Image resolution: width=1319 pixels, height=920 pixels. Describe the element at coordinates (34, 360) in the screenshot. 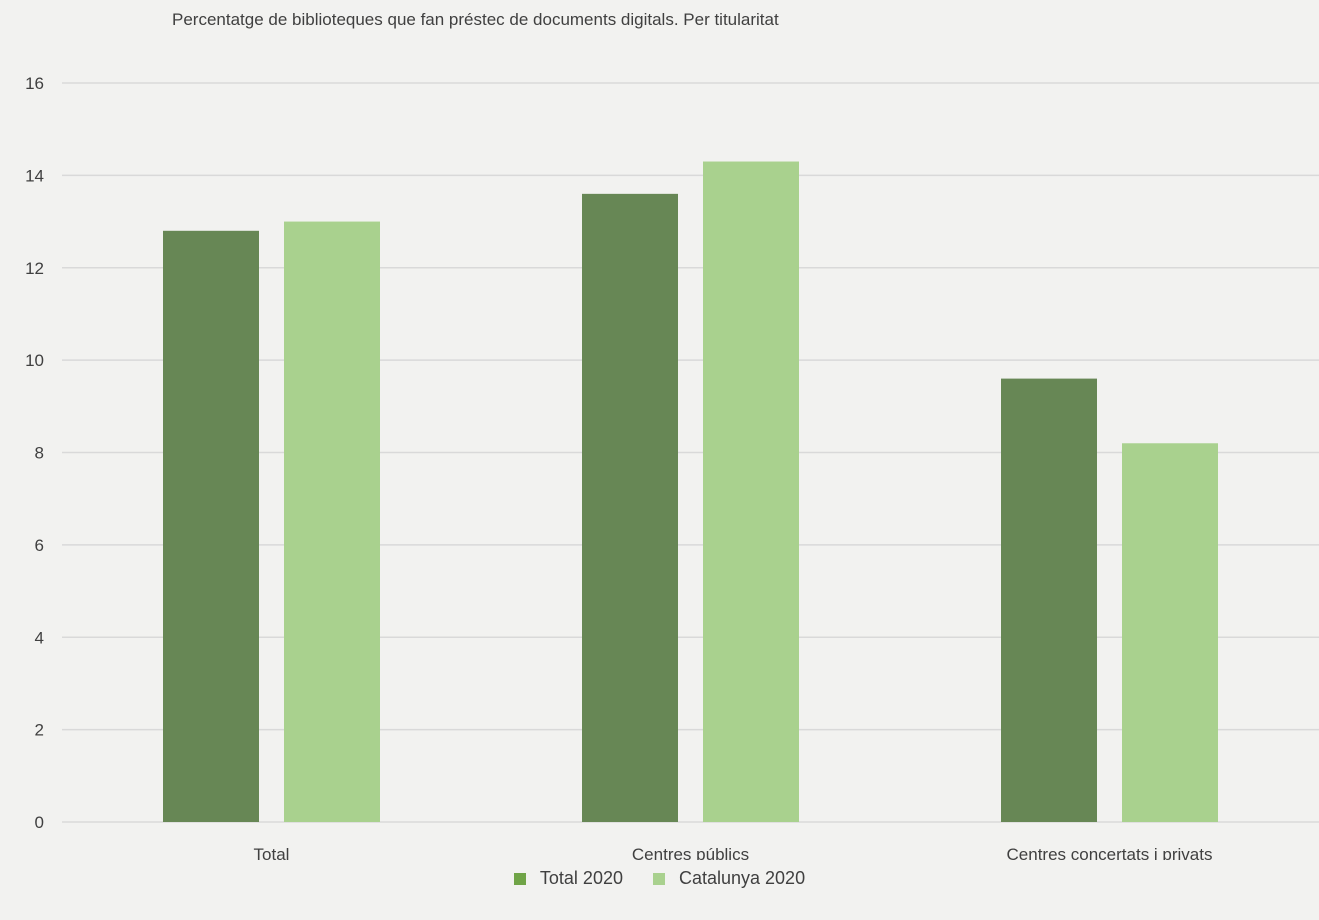

I see `y-tick-label: 10` at that location.